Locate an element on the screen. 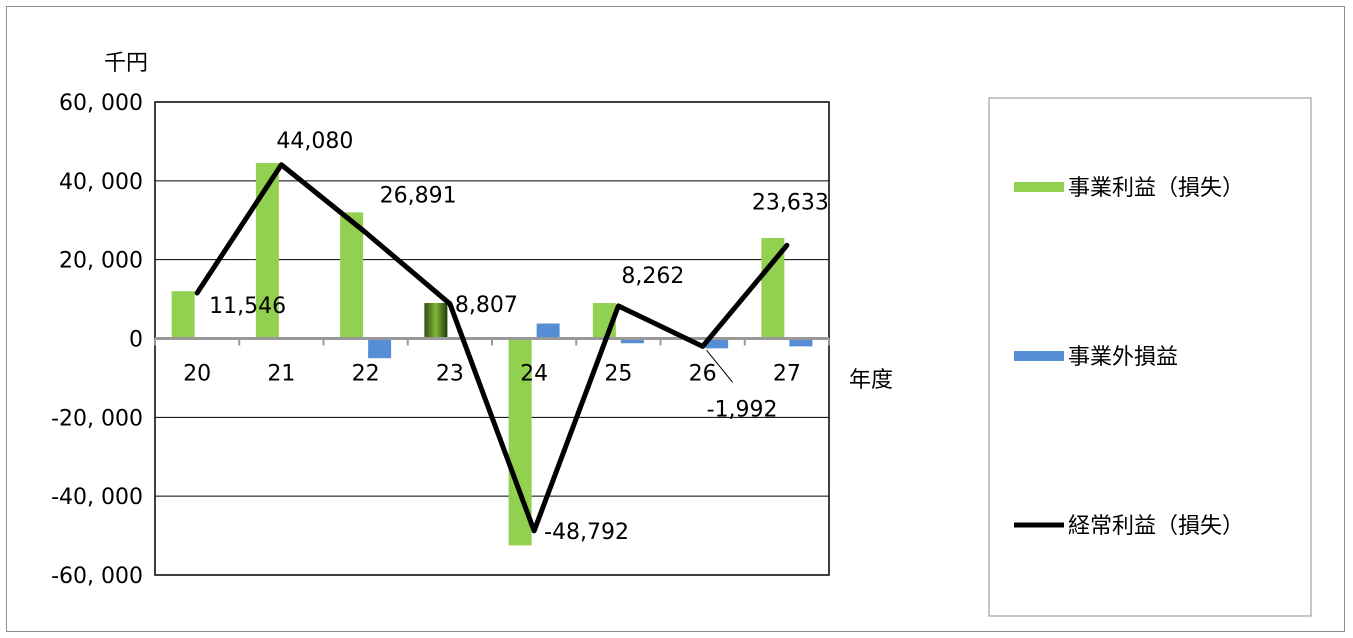 The image size is (1353, 638). y-tick-label: 20, 000 is located at coordinates (101, 261).